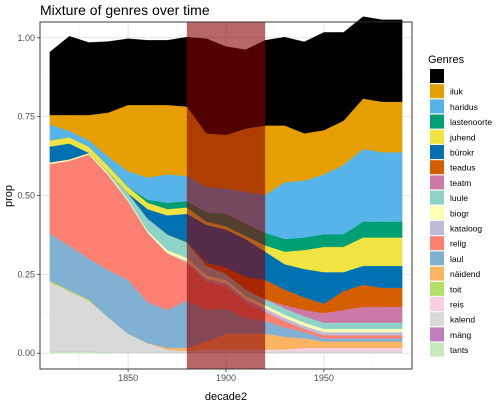 The image size is (504, 403). I want to click on legend-label-relig: relig, so click(458, 244).